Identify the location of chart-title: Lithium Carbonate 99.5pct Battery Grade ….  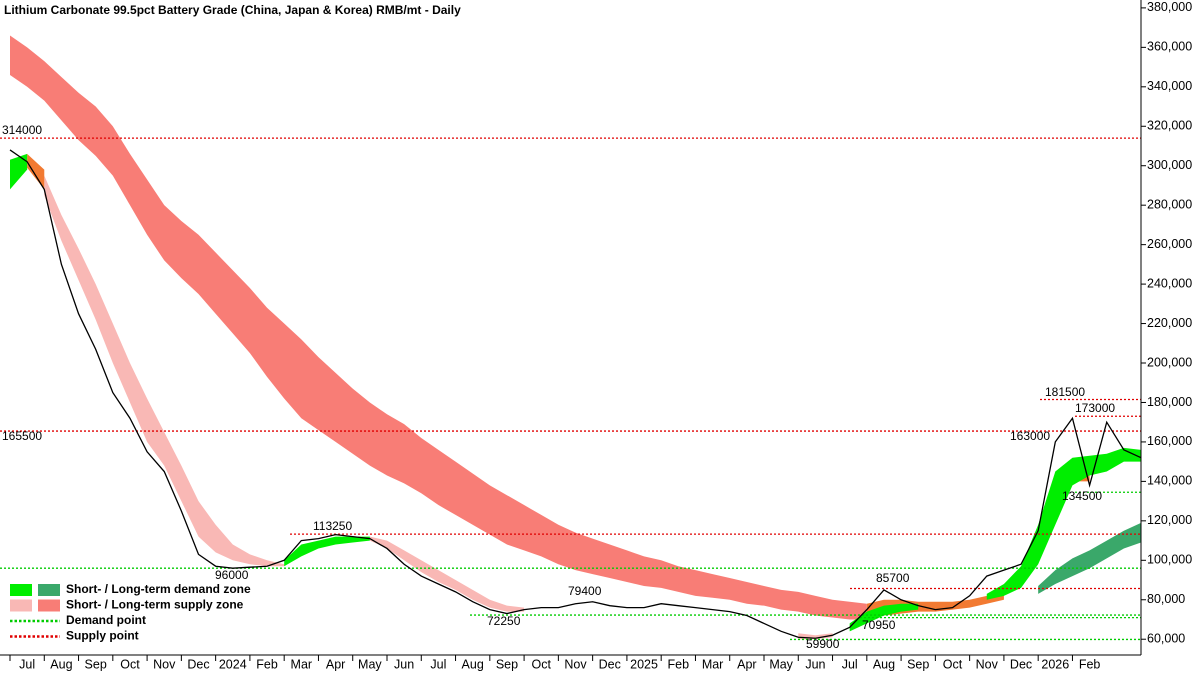
(232, 10).